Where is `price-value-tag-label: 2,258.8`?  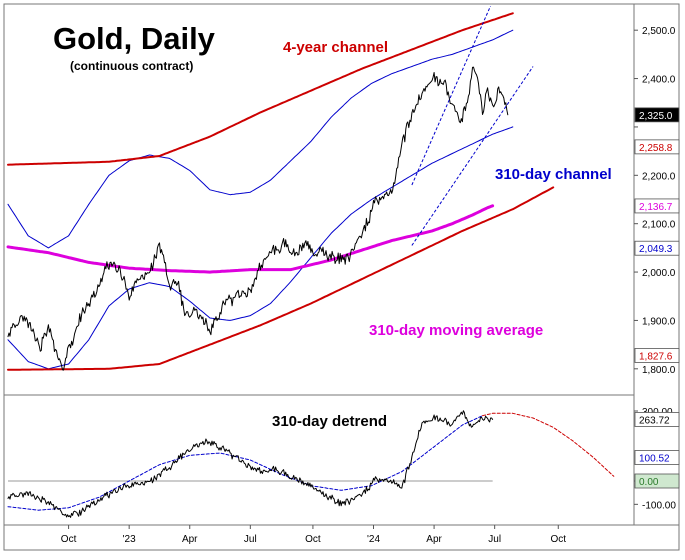 price-value-tag-label: 2,258.8 is located at coordinates (656, 148).